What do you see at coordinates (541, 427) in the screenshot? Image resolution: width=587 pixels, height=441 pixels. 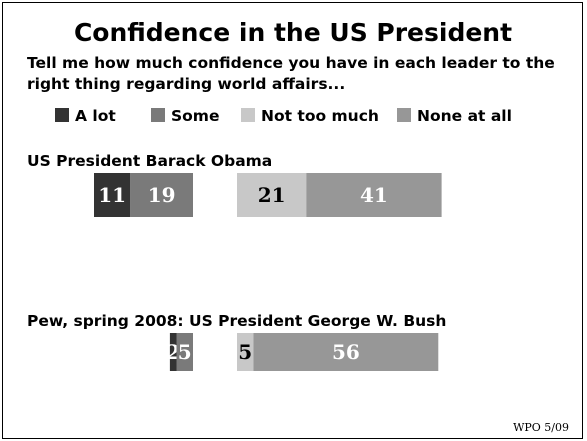 I see `source-note: WPO 5/09` at bounding box center [541, 427].